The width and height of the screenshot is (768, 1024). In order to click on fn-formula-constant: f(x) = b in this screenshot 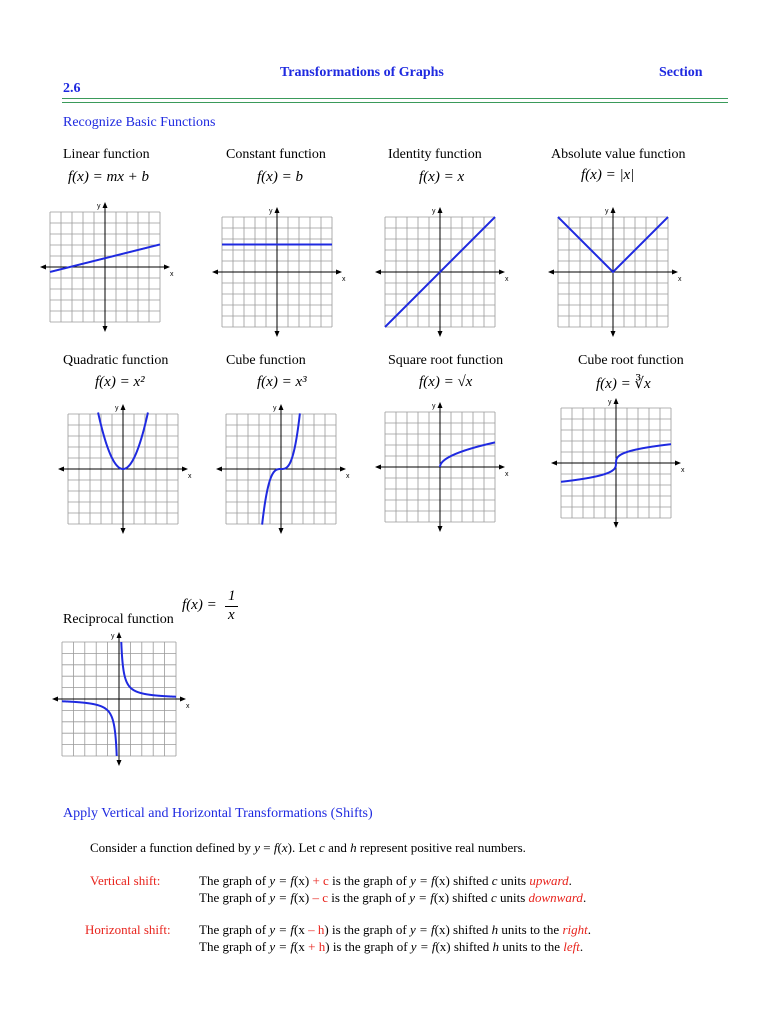, I will do `click(280, 177)`.